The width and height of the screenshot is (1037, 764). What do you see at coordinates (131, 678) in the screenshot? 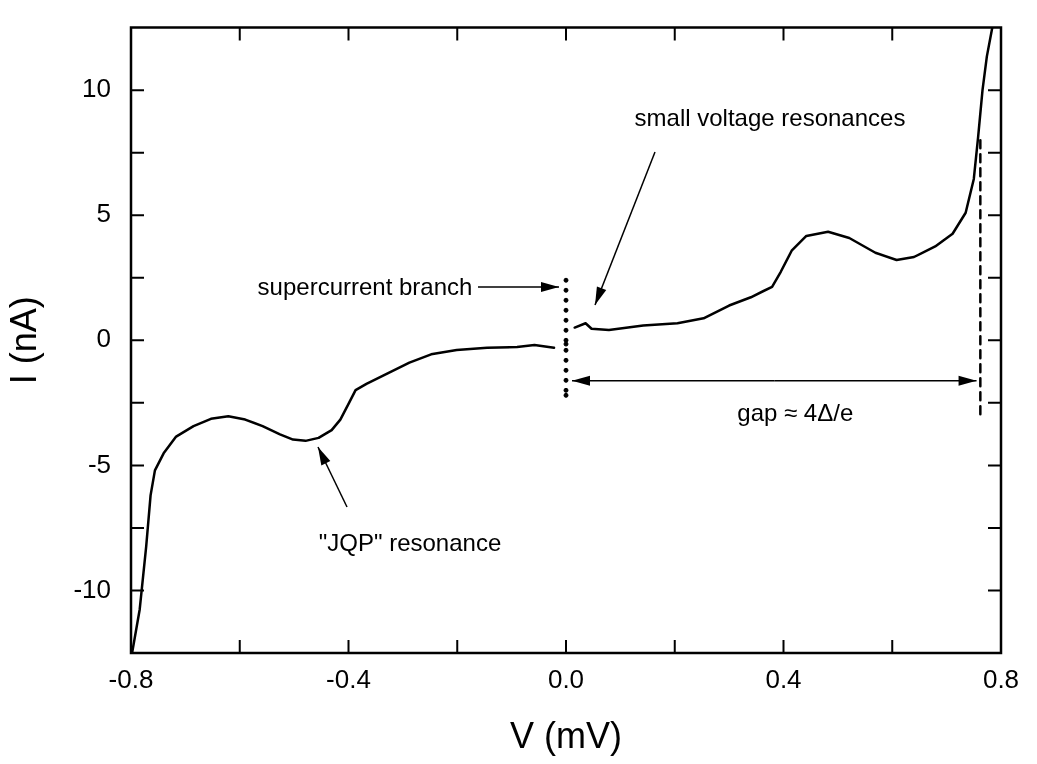
I see `x-tick-label: -0.8` at bounding box center [131, 678].